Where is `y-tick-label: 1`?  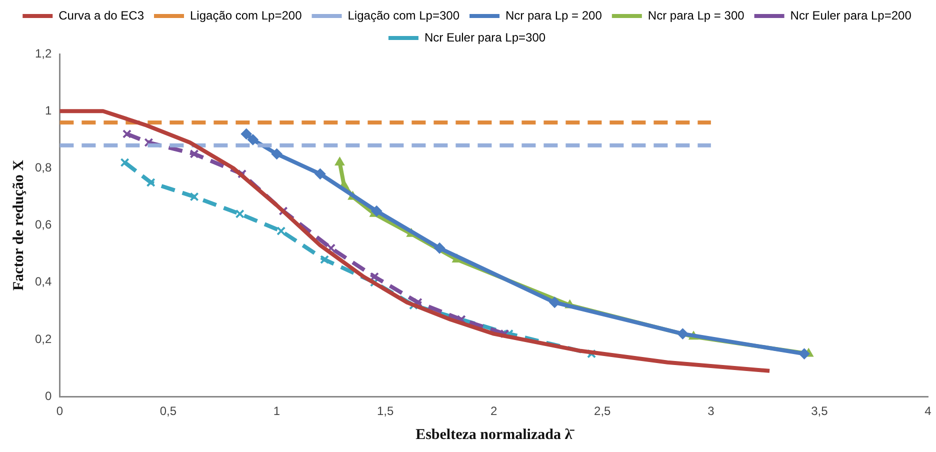 y-tick-label: 1 is located at coordinates (48, 110).